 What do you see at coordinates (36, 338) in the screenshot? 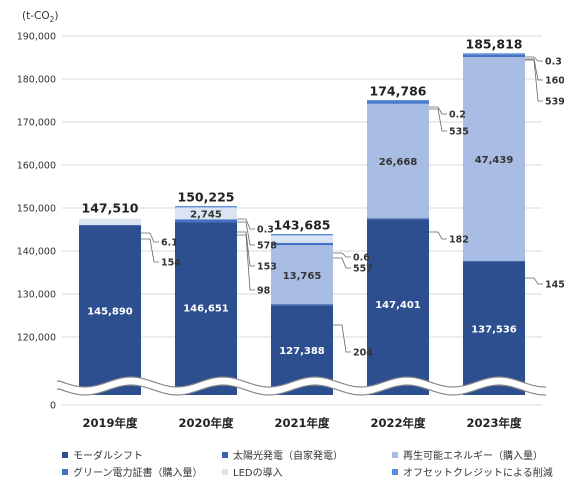
I see `y-tick-label: 120,000` at bounding box center [36, 338].